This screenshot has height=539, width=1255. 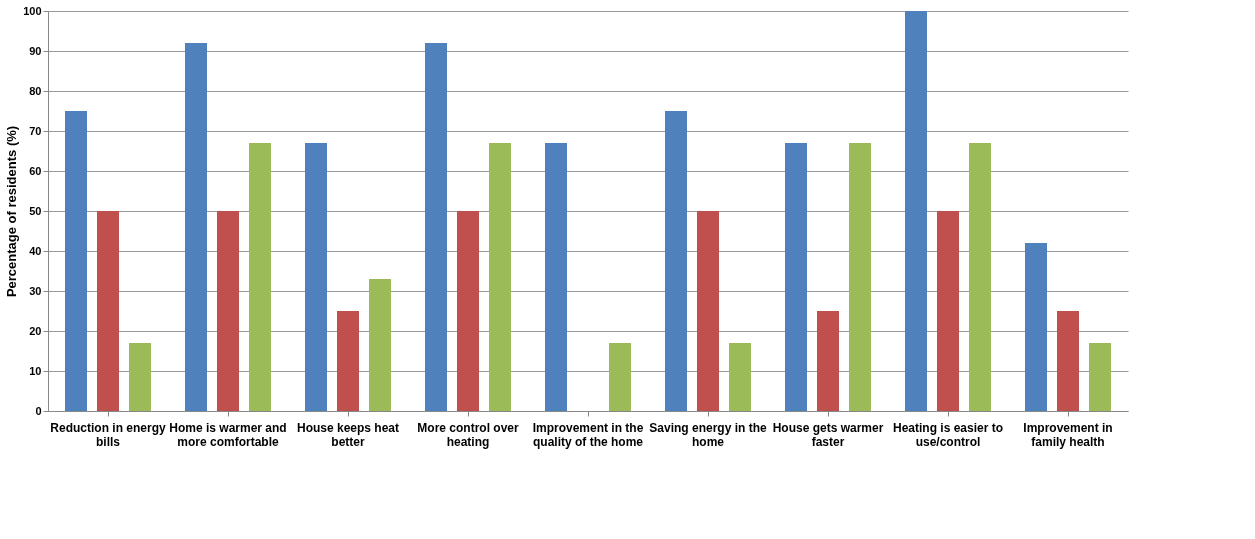 What do you see at coordinates (588, 434) in the screenshot?
I see `x-tick-label: Improvement in the quality of the home` at bounding box center [588, 434].